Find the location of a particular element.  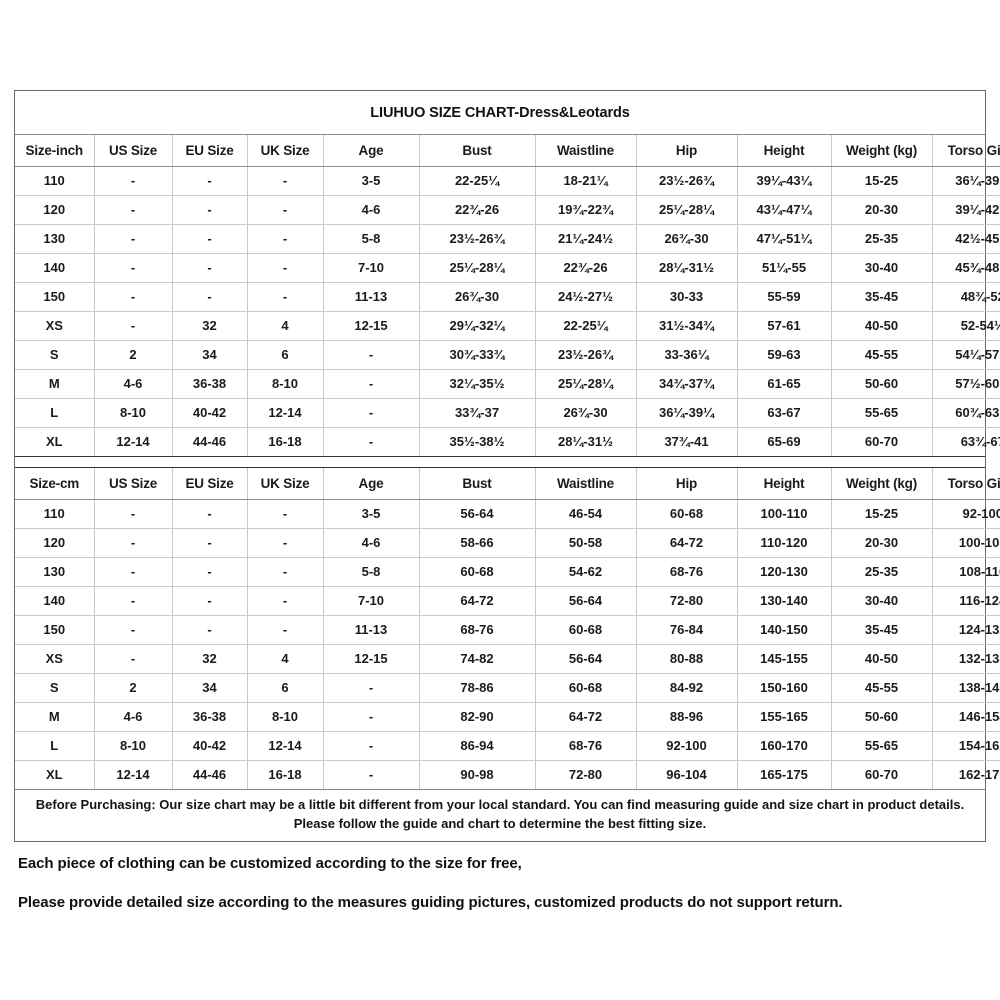

table-cell: 7-10 is located at coordinates (371, 268).